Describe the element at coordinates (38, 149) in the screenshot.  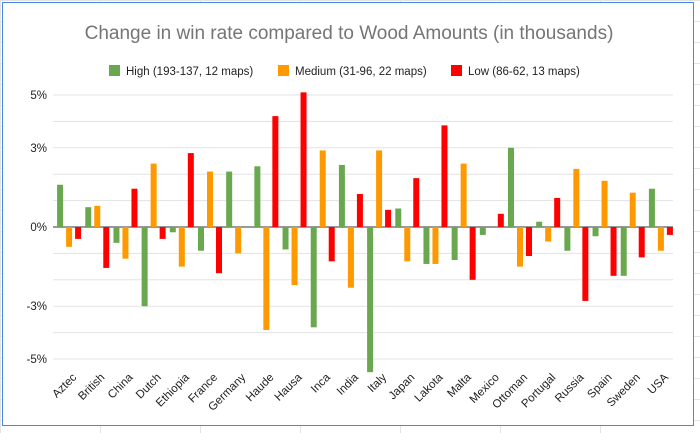
I see `y-tick-label: 3%` at that location.